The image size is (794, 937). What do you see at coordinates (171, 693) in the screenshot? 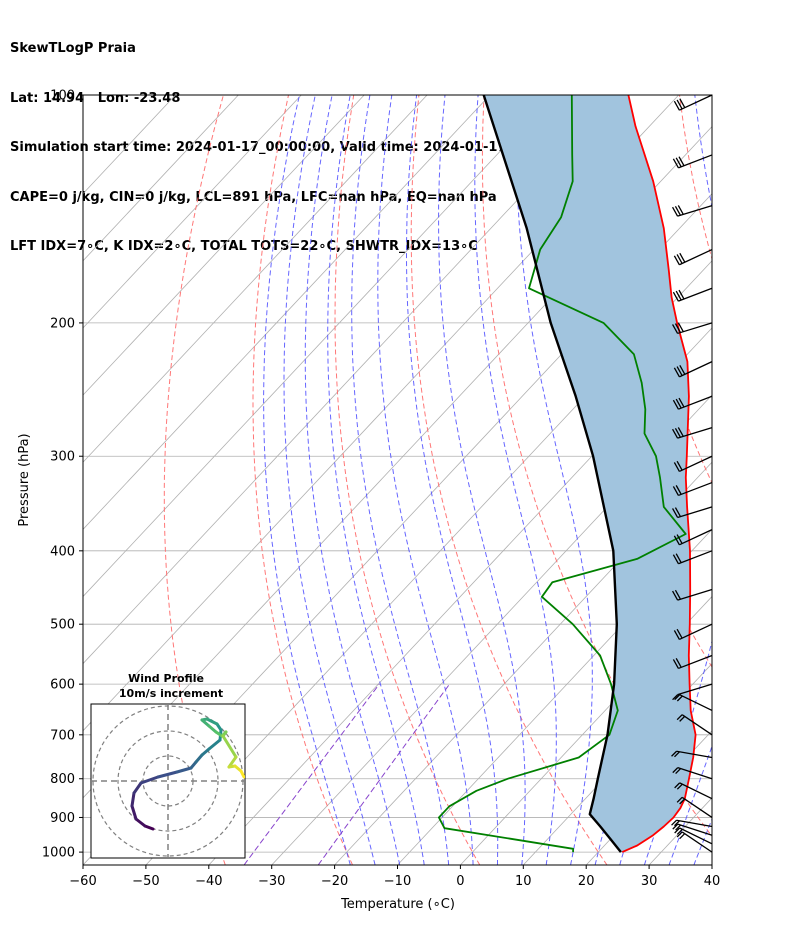
I see `hodograph-subtitle: 10m/s increment` at bounding box center [171, 693].